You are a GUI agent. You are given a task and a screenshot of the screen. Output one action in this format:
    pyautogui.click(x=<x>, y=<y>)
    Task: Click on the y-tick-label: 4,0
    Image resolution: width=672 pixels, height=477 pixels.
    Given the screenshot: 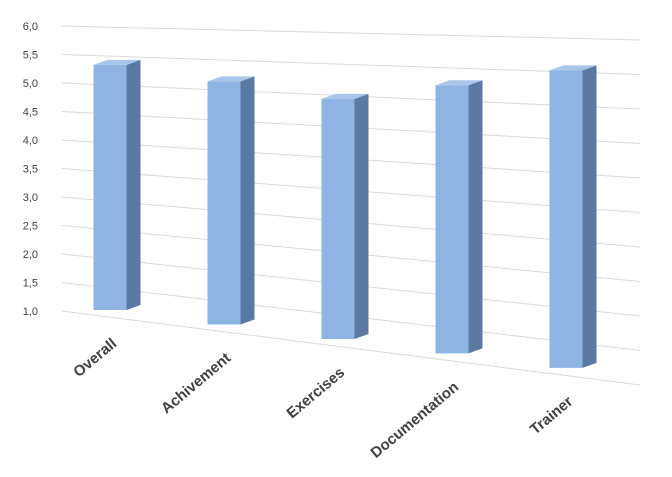 What is the action you would take?
    pyautogui.click(x=30, y=141)
    